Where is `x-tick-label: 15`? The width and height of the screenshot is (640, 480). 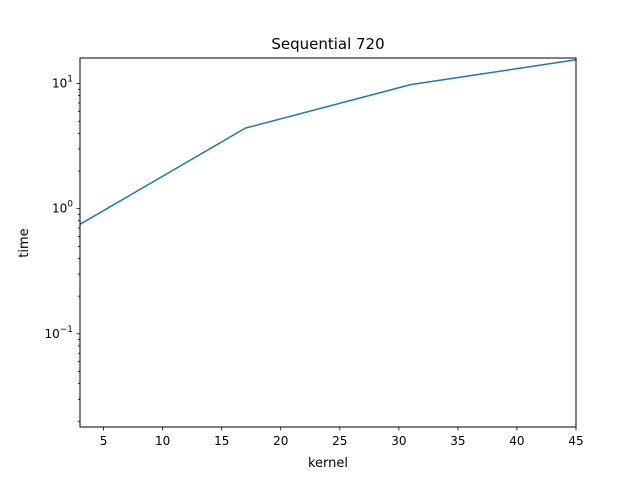 x-tick-label: 15 is located at coordinates (221, 441).